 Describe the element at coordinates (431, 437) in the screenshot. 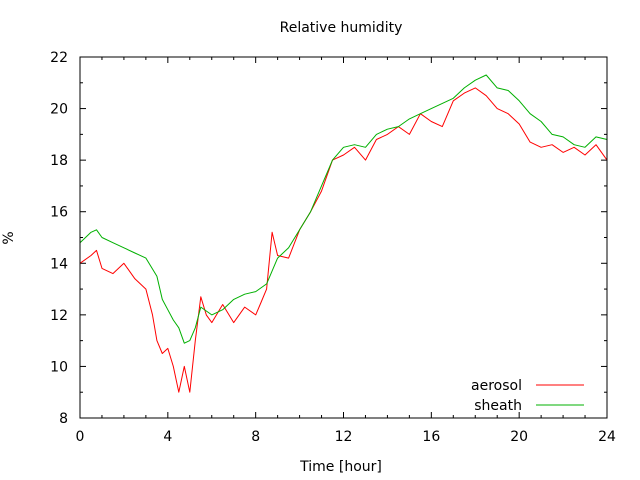

I see `x-tick-label: 16` at that location.